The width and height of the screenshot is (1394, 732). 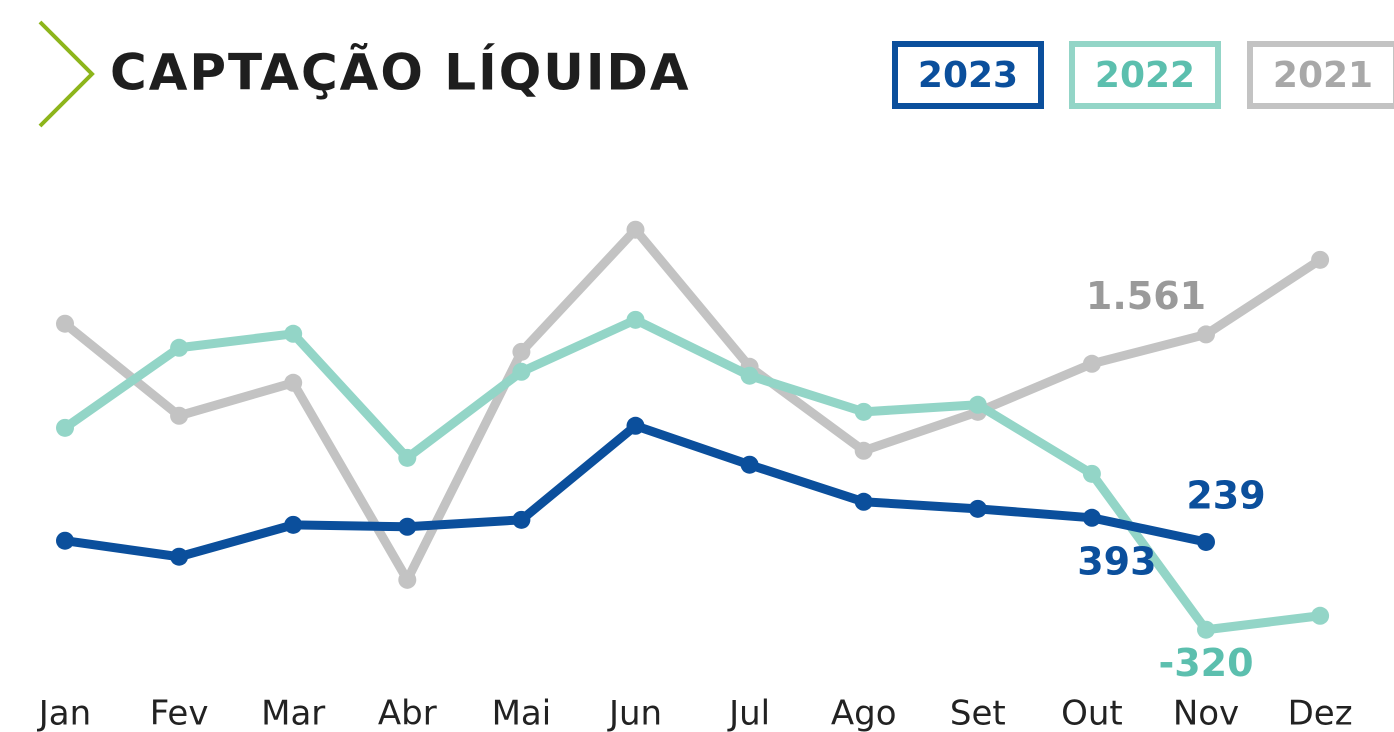 What do you see at coordinates (978, 713) in the screenshot?
I see `x-tick-label: Set` at bounding box center [978, 713].